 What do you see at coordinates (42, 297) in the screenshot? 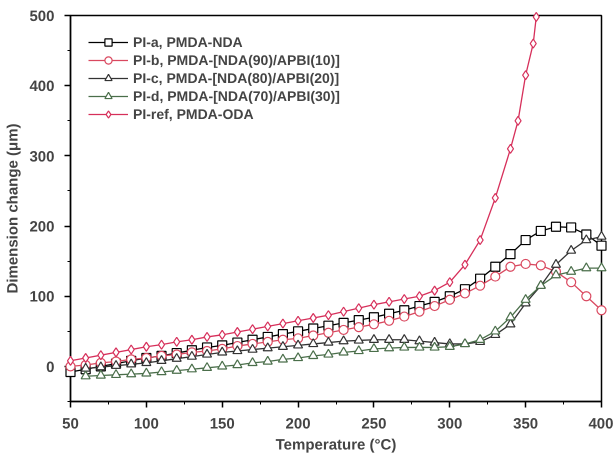
I see `y-tick-label: 100` at bounding box center [42, 297].